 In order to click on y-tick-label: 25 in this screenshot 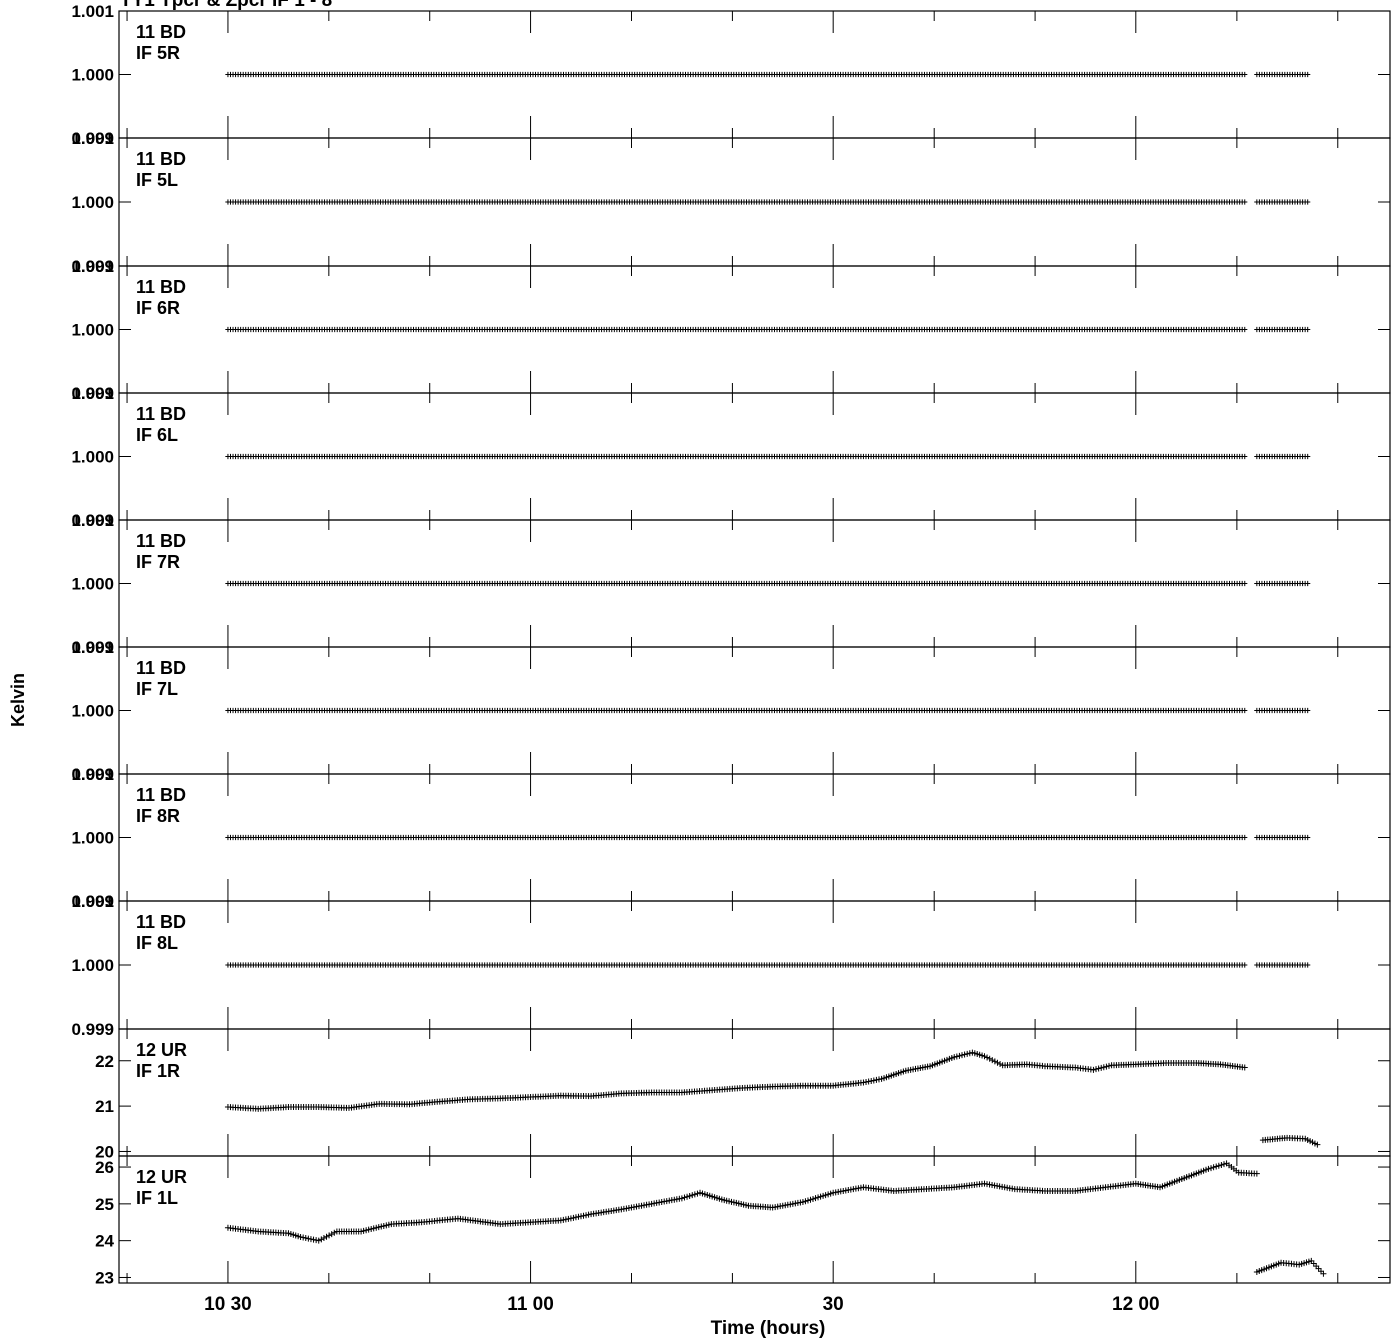, I will do `click(104, 1204)`.